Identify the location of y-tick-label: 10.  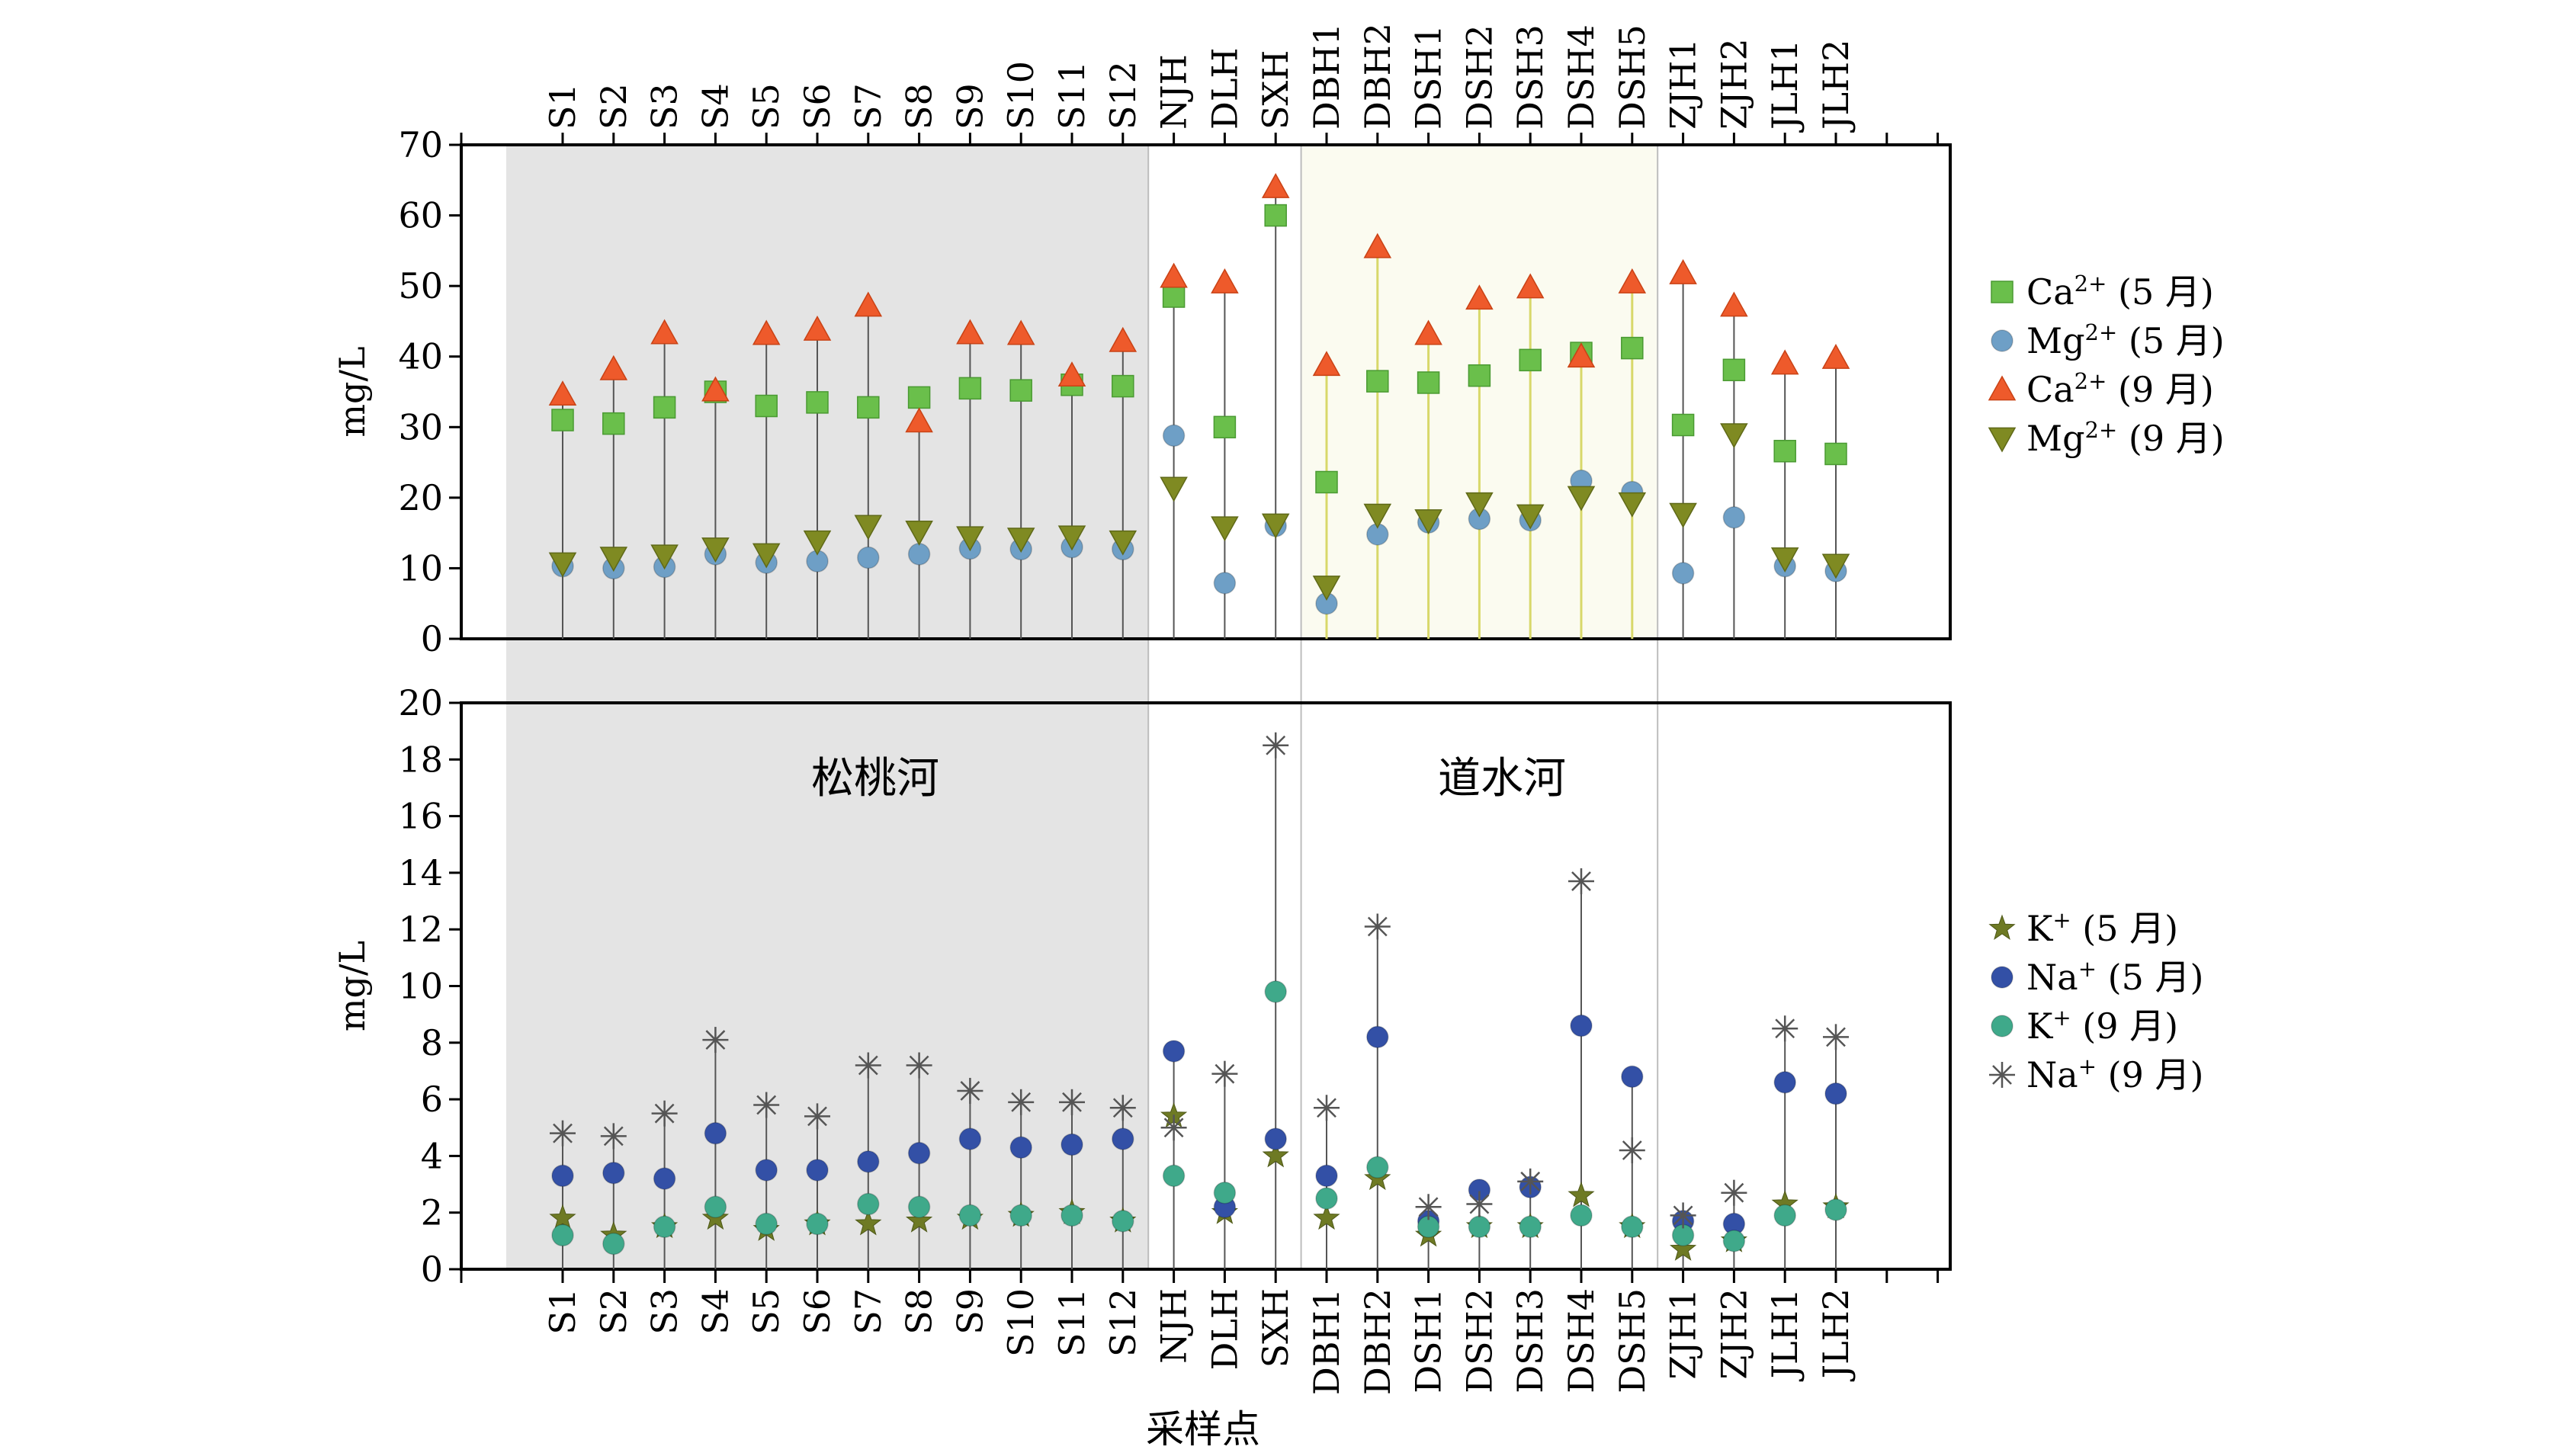
(420, 986).